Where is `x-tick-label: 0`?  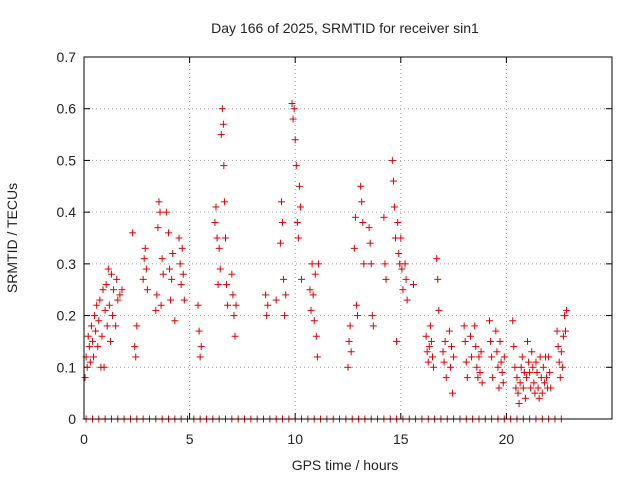 x-tick-label: 0 is located at coordinates (84, 439).